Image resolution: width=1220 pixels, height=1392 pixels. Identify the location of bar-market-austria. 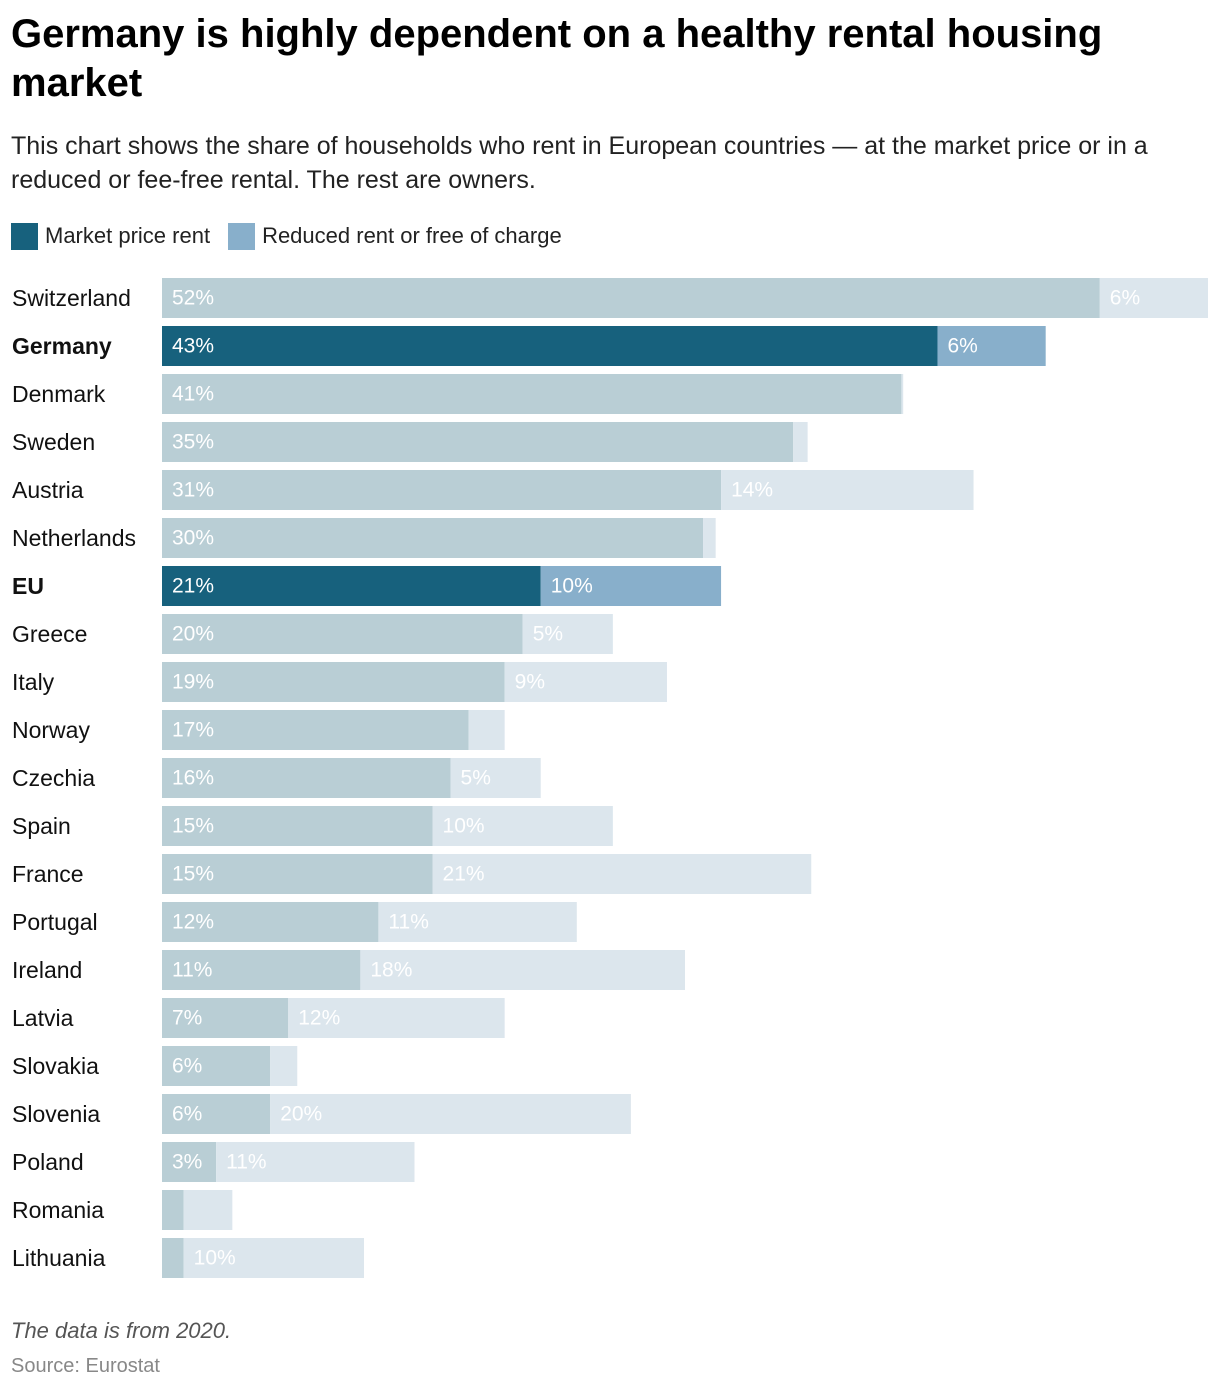
(442, 490).